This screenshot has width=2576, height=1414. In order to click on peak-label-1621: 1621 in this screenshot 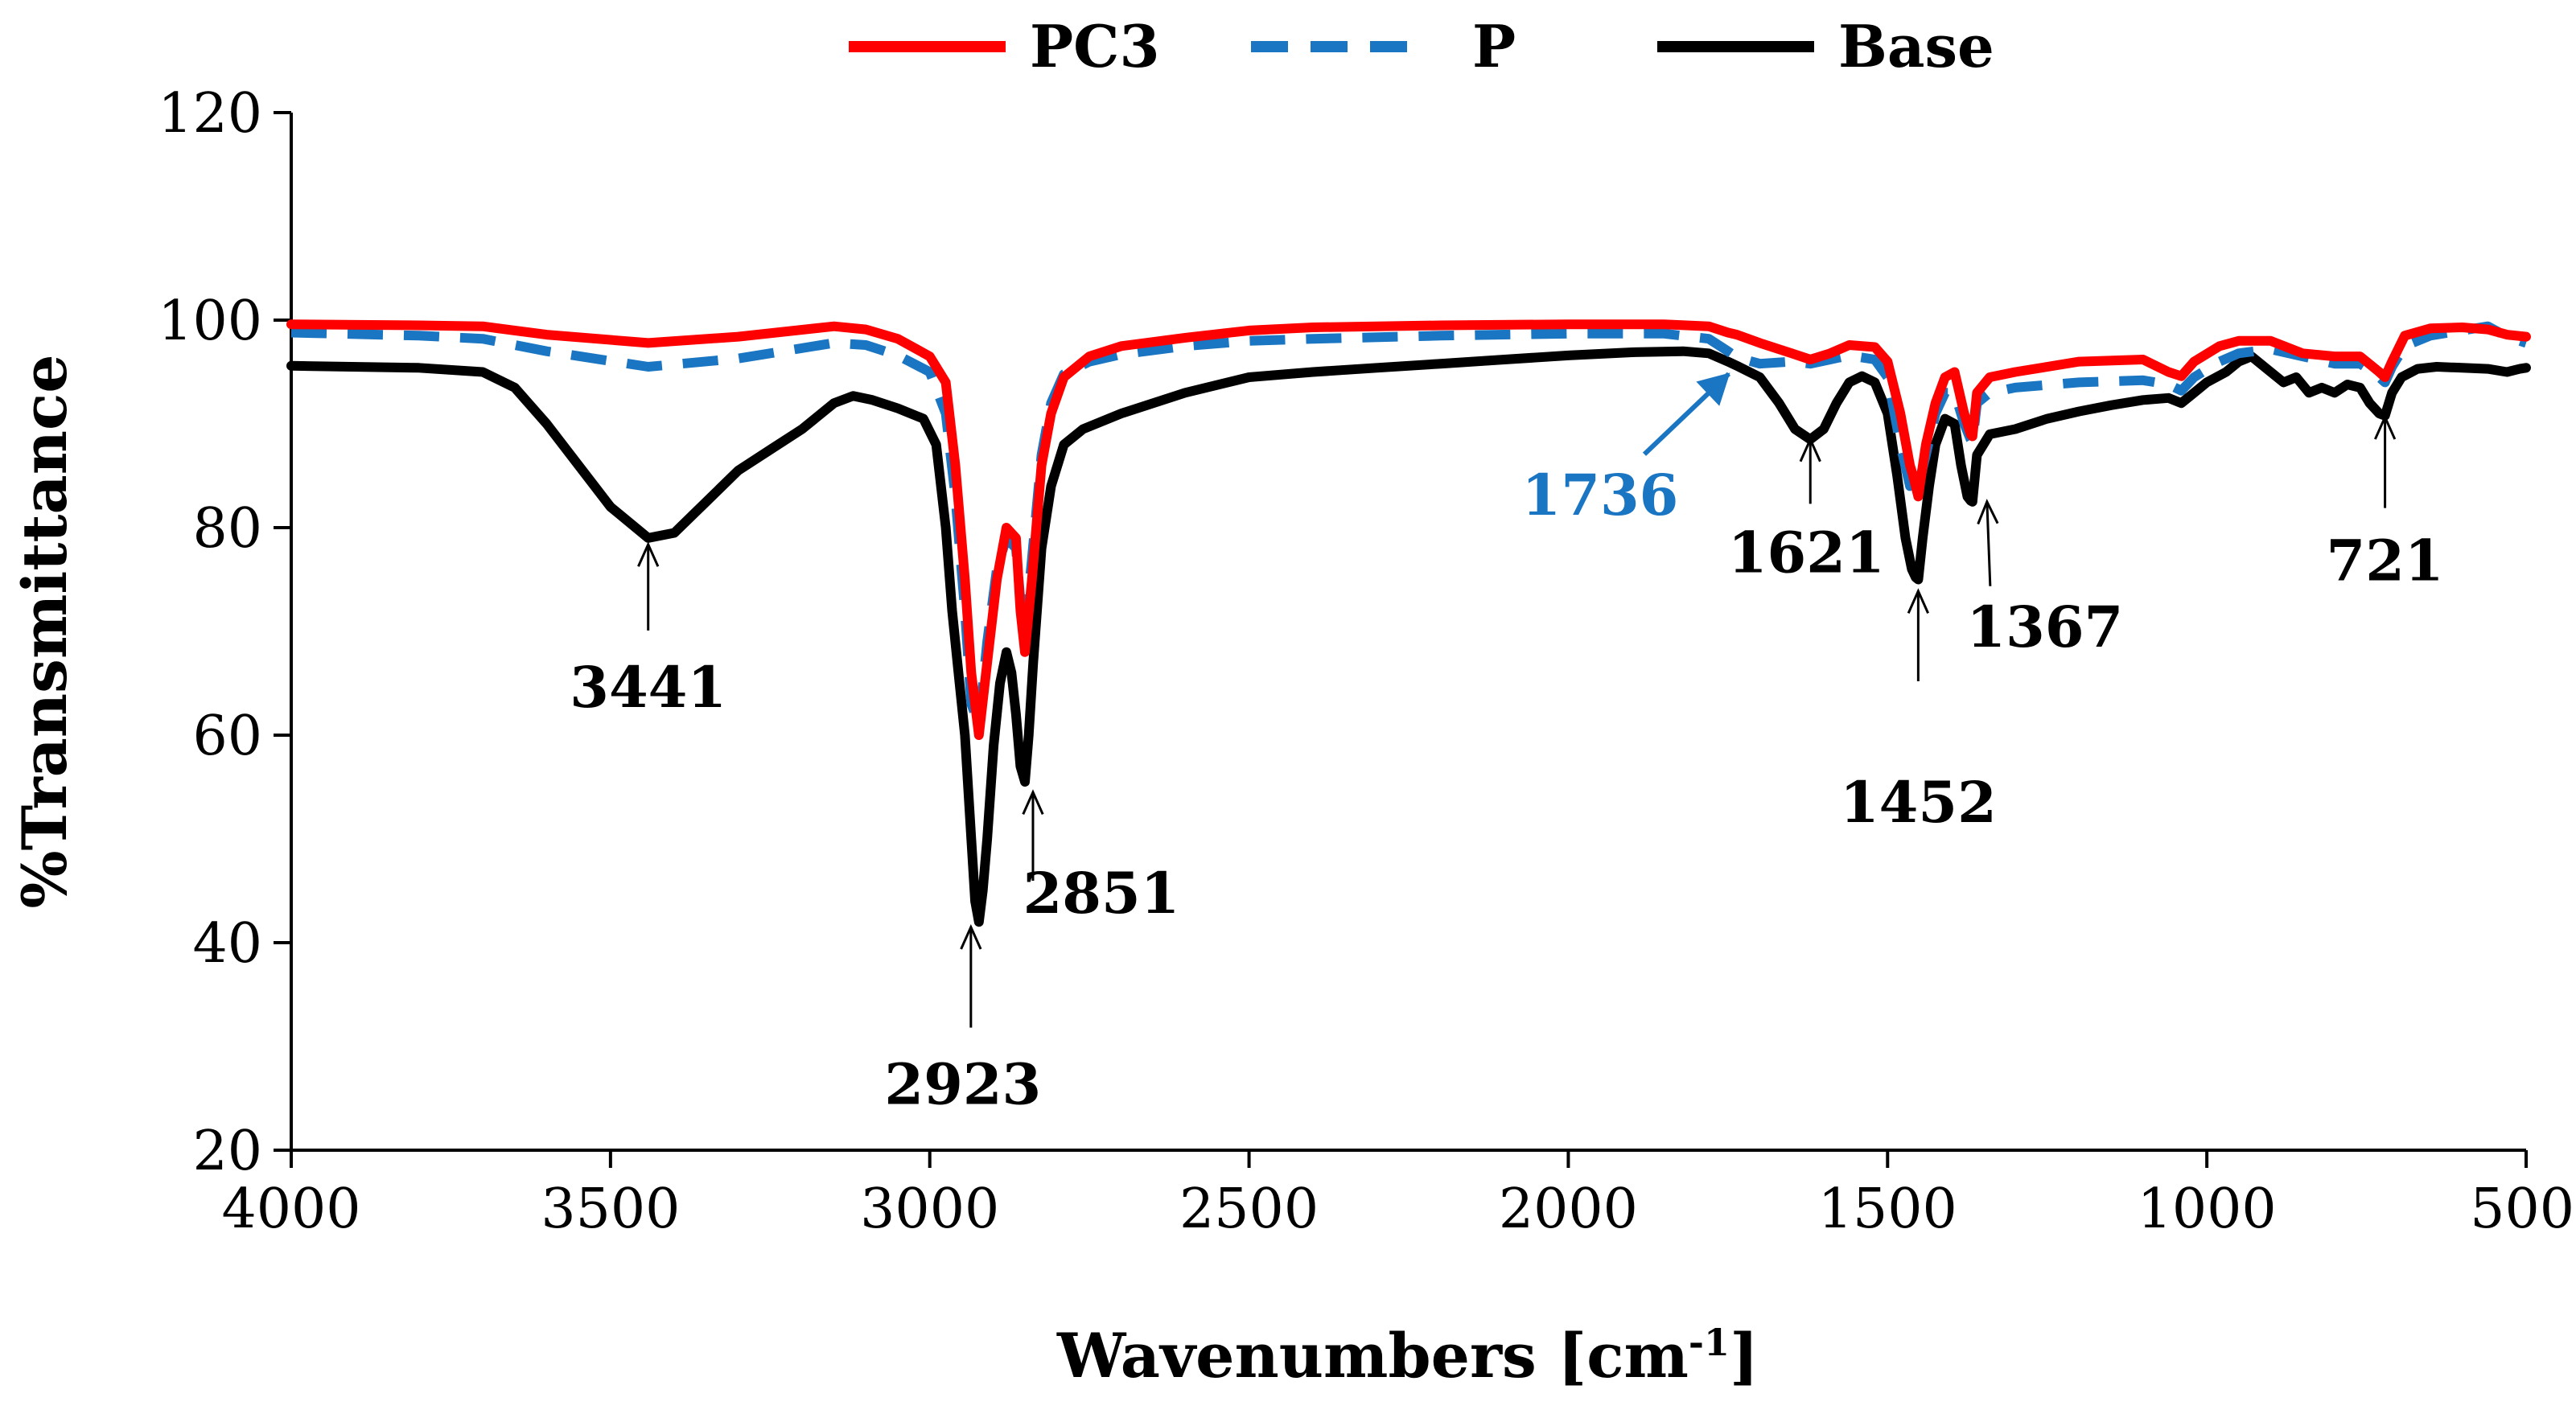, I will do `click(1806, 552)`.